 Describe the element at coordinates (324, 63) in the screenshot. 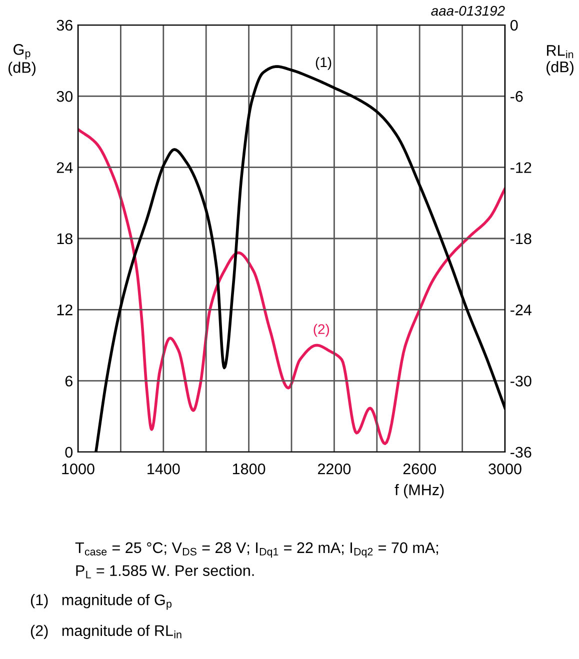

I see `annotation: (1)` at that location.